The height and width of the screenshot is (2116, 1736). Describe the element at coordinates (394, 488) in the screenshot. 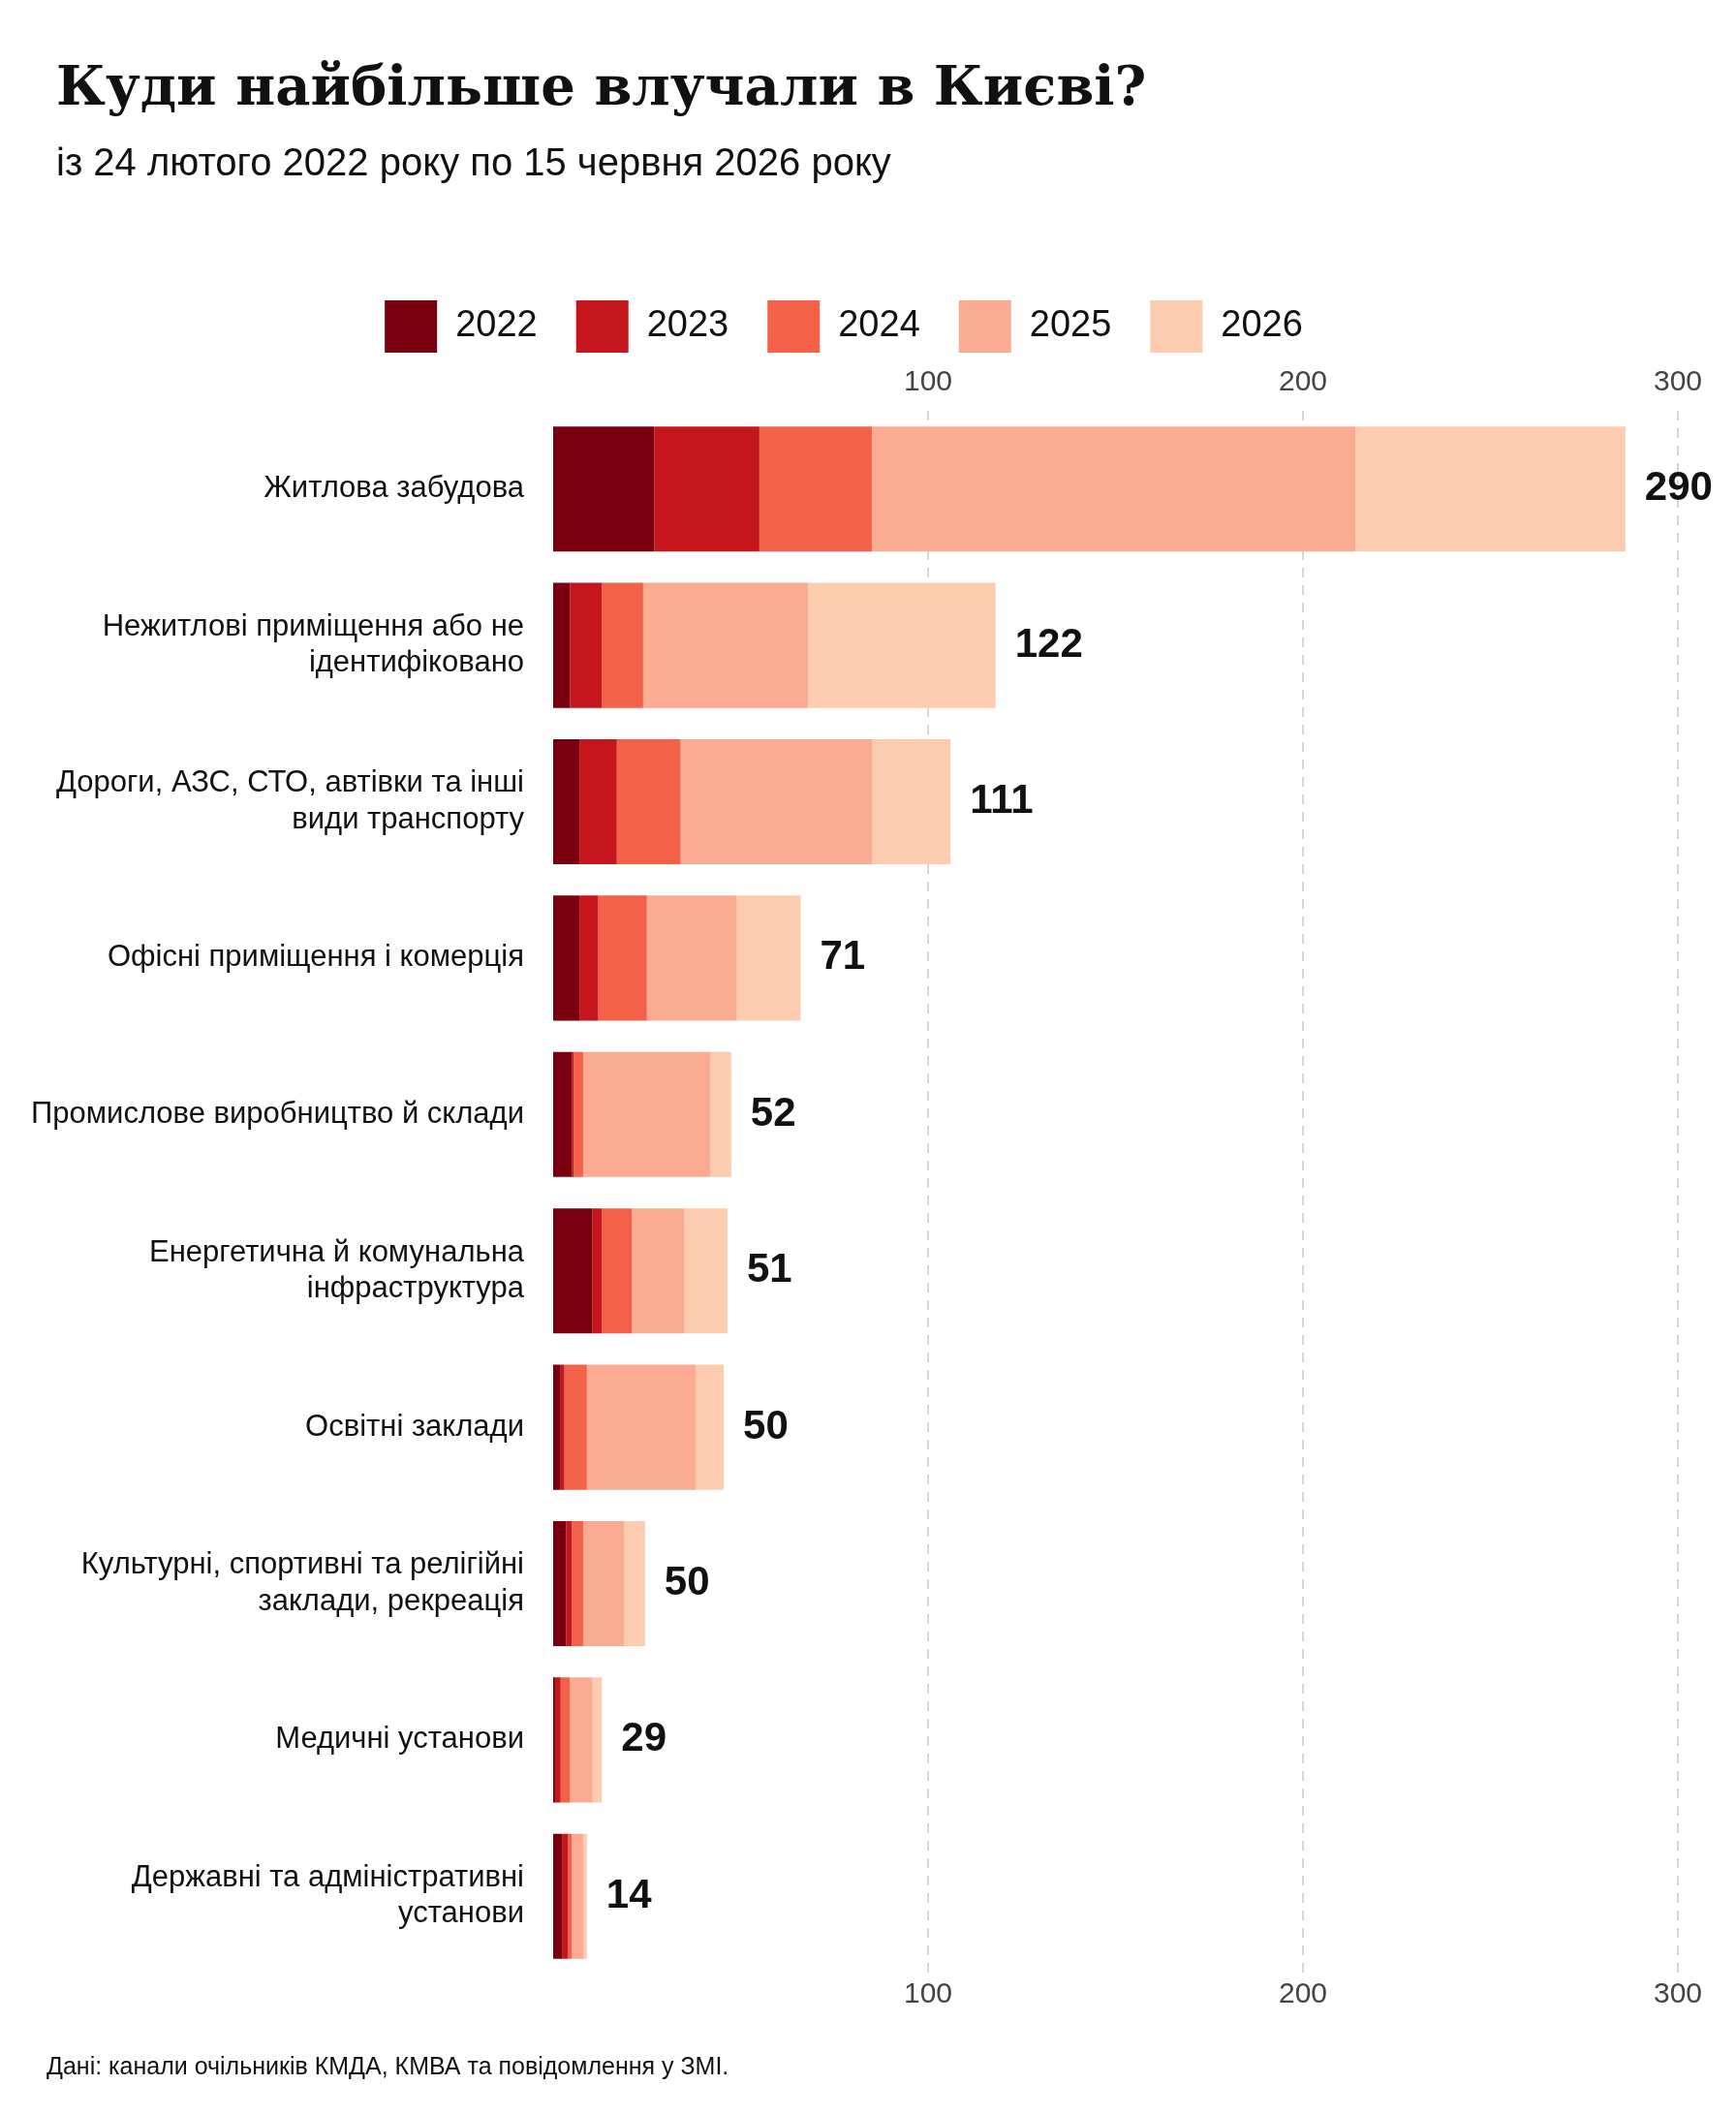

I see `y-tick-label: Житлова забудова` at that location.